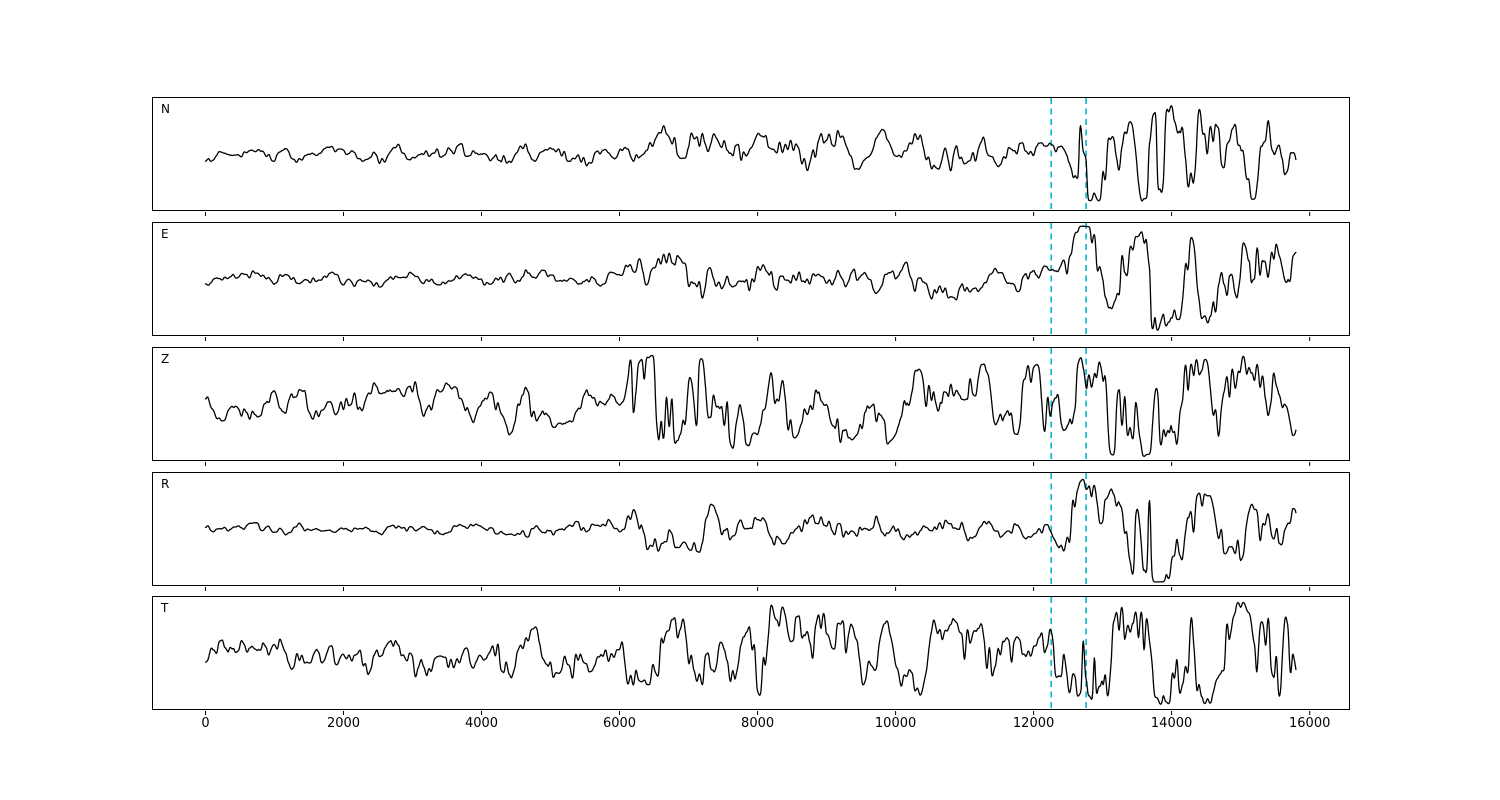  What do you see at coordinates (165, 234) in the screenshot?
I see `channel-label-E: E` at bounding box center [165, 234].